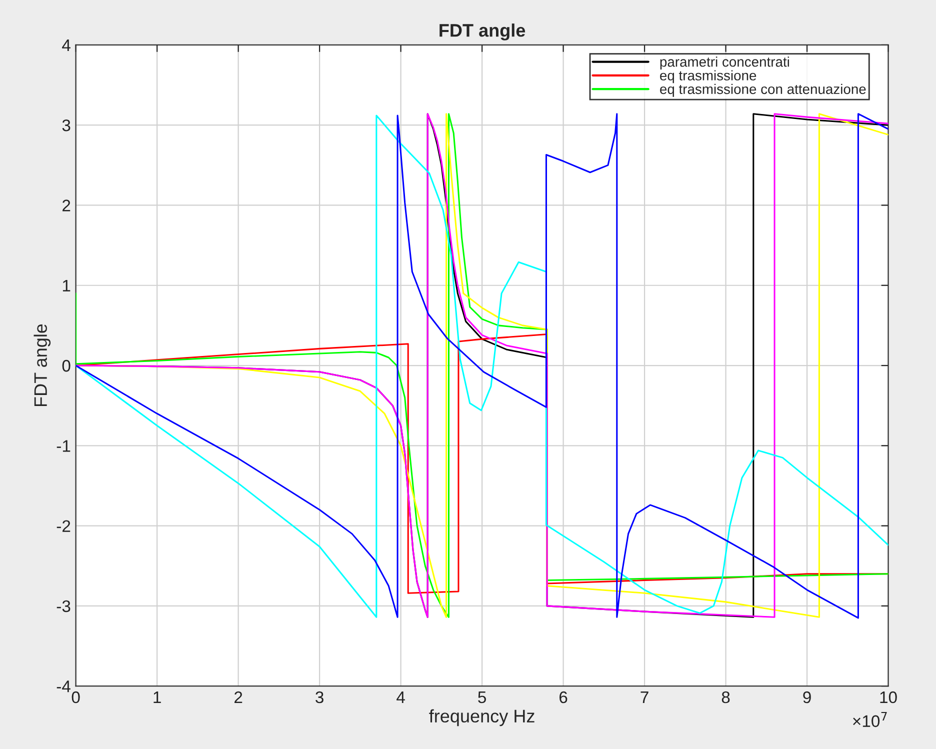  Describe the element at coordinates (76, 697) in the screenshot. I see `x-tick-label: 0` at that location.